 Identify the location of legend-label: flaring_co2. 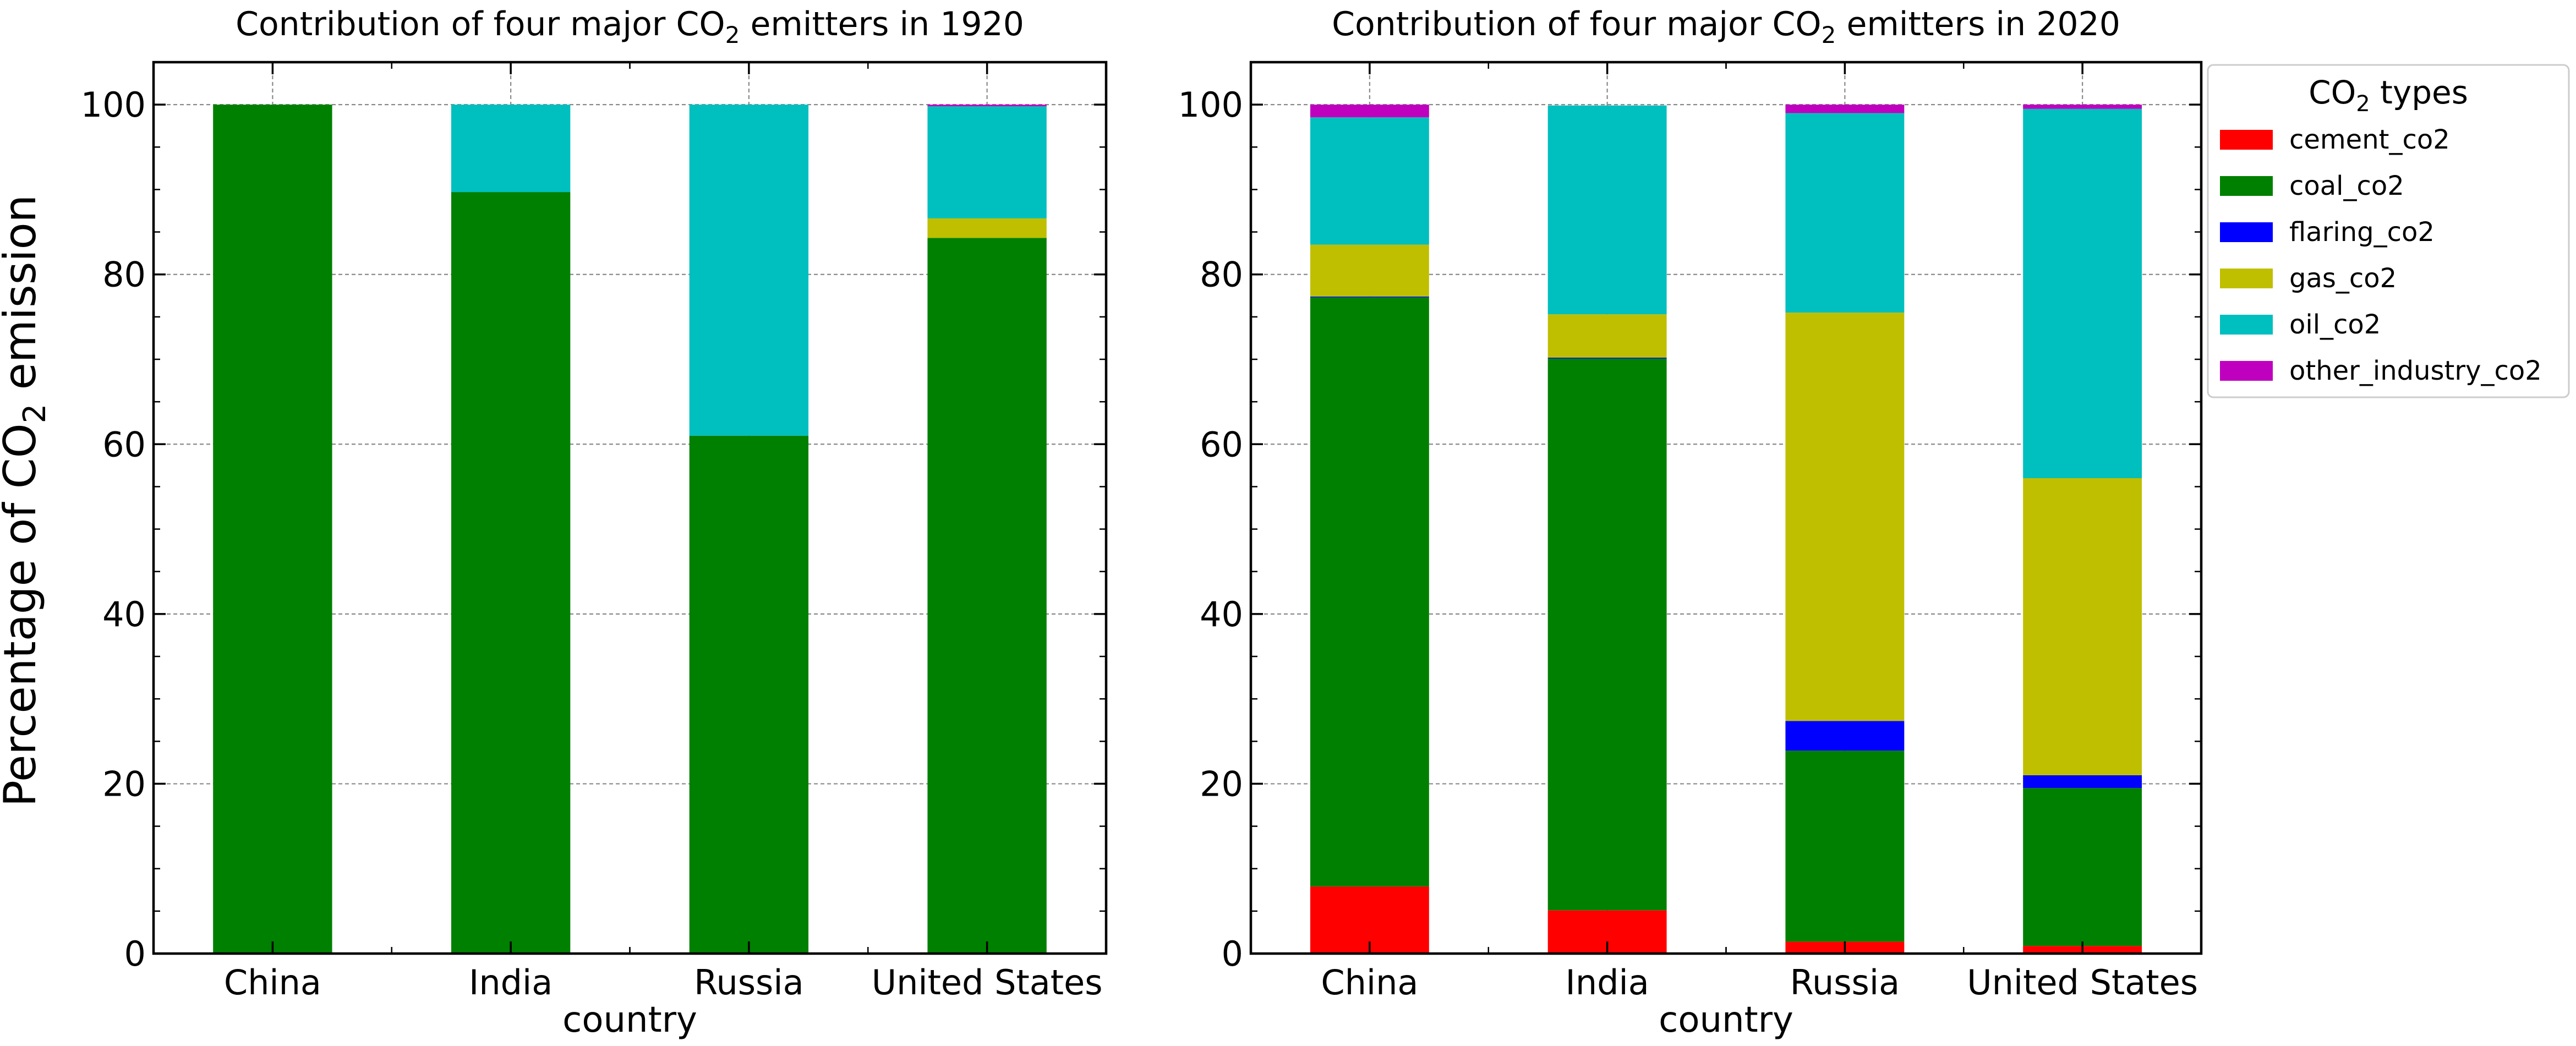
(2362, 232).